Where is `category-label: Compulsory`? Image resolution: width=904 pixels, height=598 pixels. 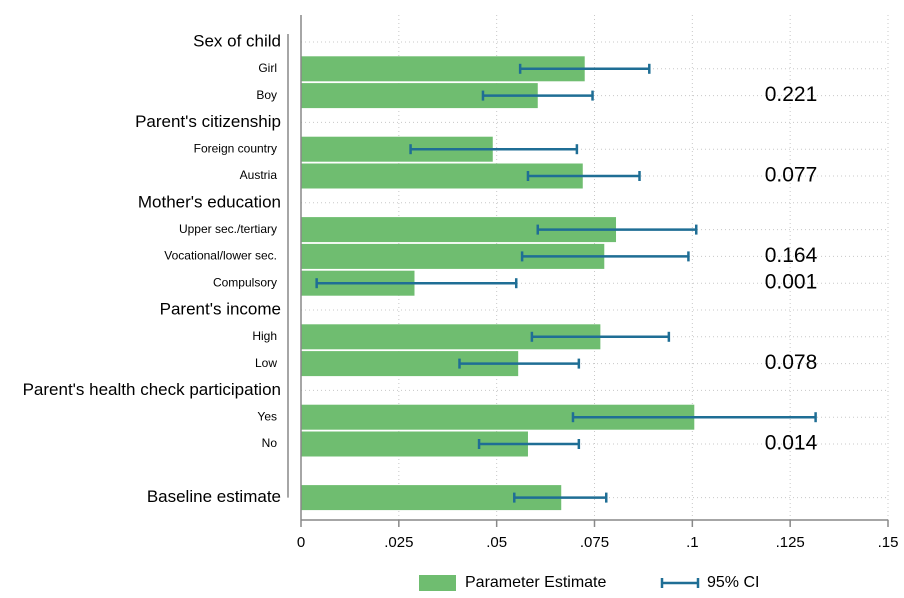 category-label: Compulsory is located at coordinates (245, 282).